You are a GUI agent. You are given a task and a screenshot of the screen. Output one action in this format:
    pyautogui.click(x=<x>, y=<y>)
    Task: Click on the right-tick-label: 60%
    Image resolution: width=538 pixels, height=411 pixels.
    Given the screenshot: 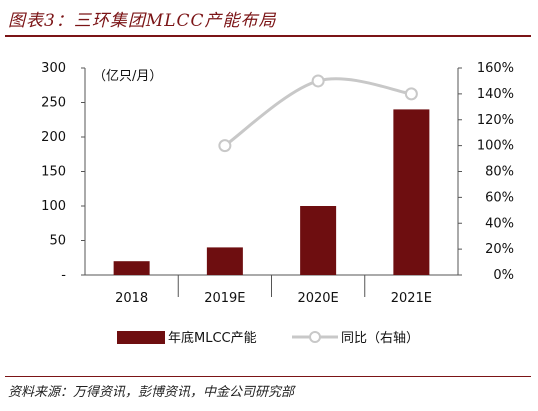 What is the action you would take?
    pyautogui.click(x=499, y=197)
    